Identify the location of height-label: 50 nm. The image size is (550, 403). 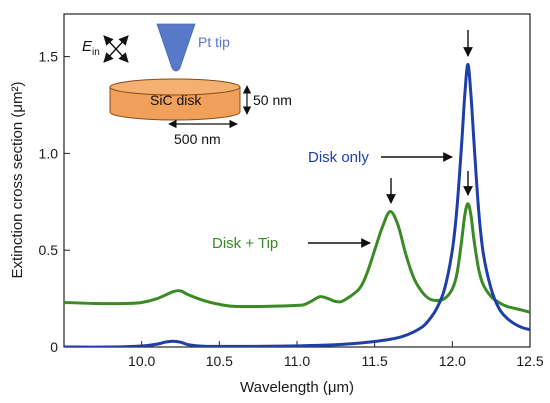
(272, 100).